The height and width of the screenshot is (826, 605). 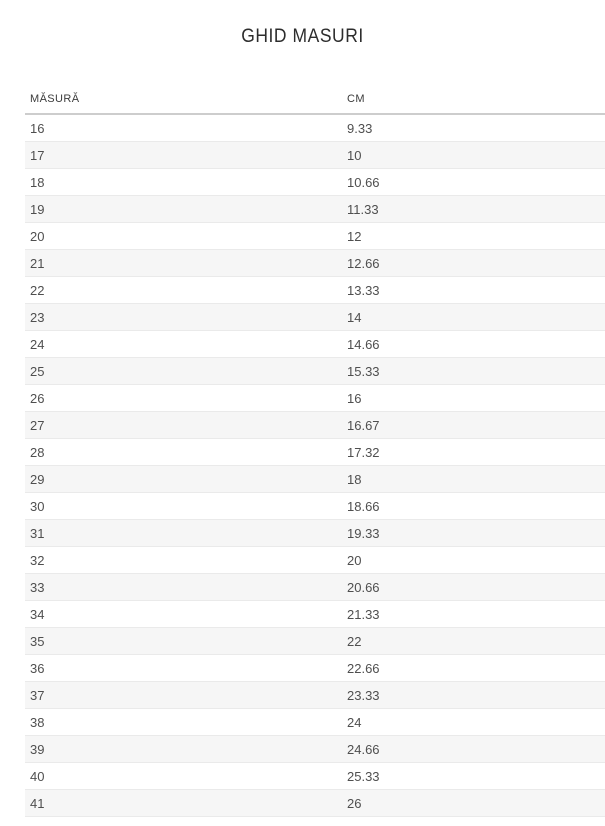 What do you see at coordinates (354, 560) in the screenshot?
I see `cm-cell: 20` at bounding box center [354, 560].